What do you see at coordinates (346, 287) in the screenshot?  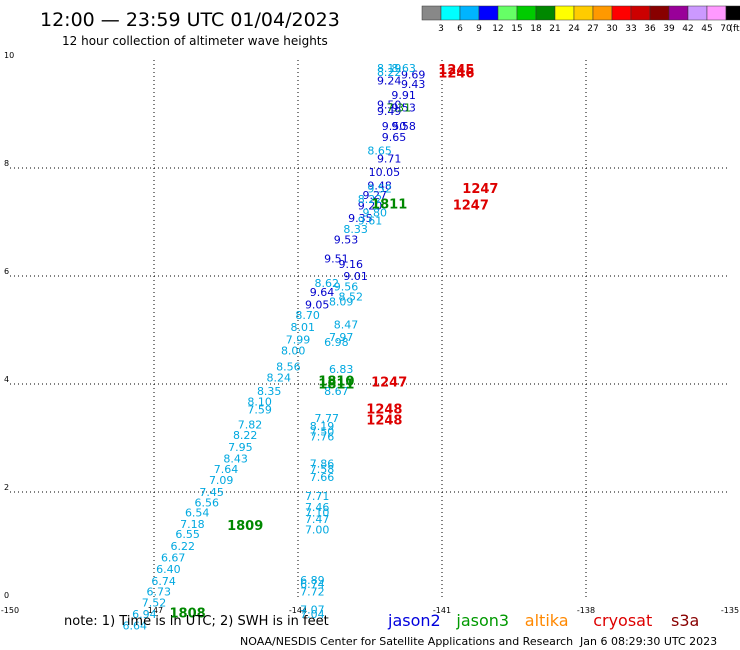 I see `wave-height-label: 9.56` at bounding box center [346, 287].